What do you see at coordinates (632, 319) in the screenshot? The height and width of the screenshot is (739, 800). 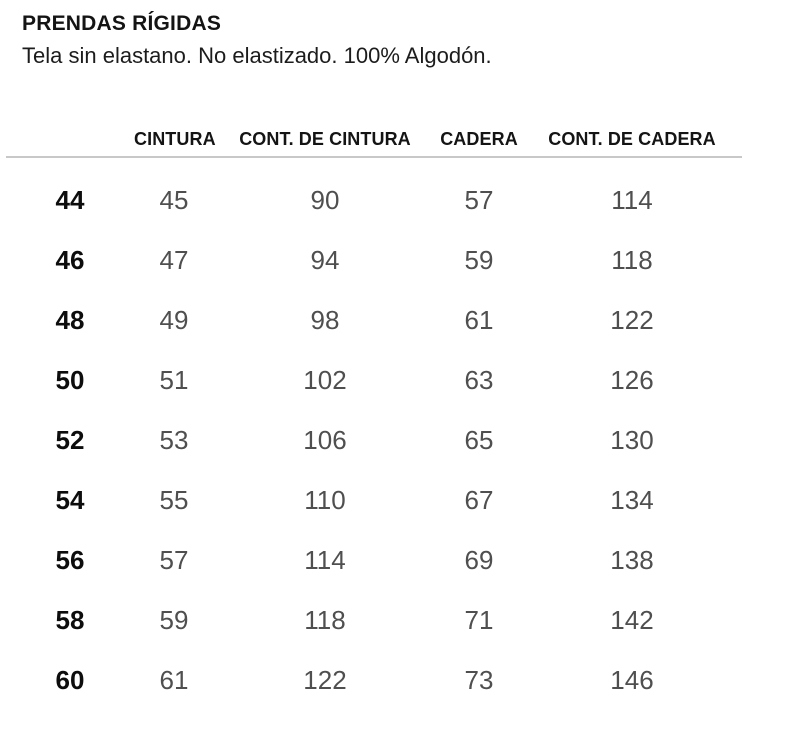 I see `cont-de-cadera-cell: 122` at bounding box center [632, 319].